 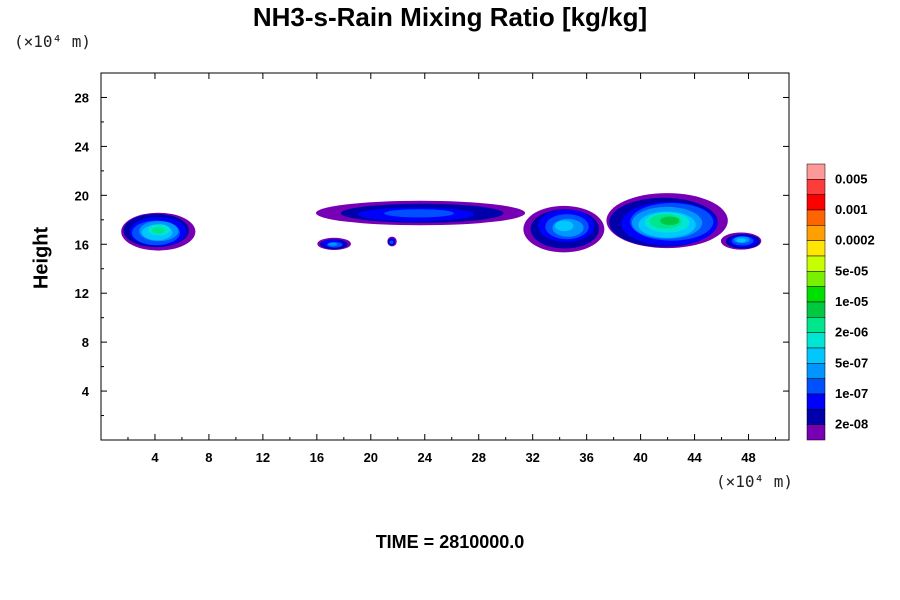 I want to click on x-tick-label-4: 4, so click(x=155, y=457).